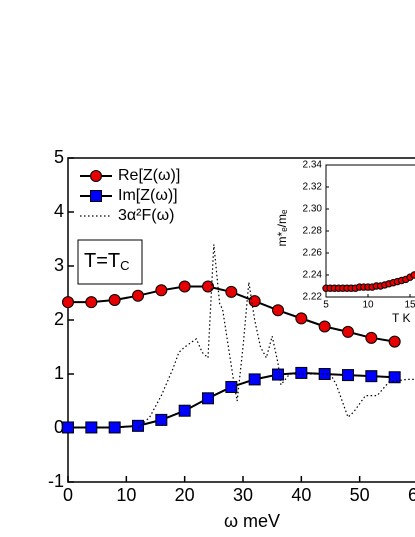 Image resolution: width=415 pixels, height=537 pixels. What do you see at coordinates (313, 297) in the screenshot?
I see `y-tick-label: 2.22` at bounding box center [313, 297].